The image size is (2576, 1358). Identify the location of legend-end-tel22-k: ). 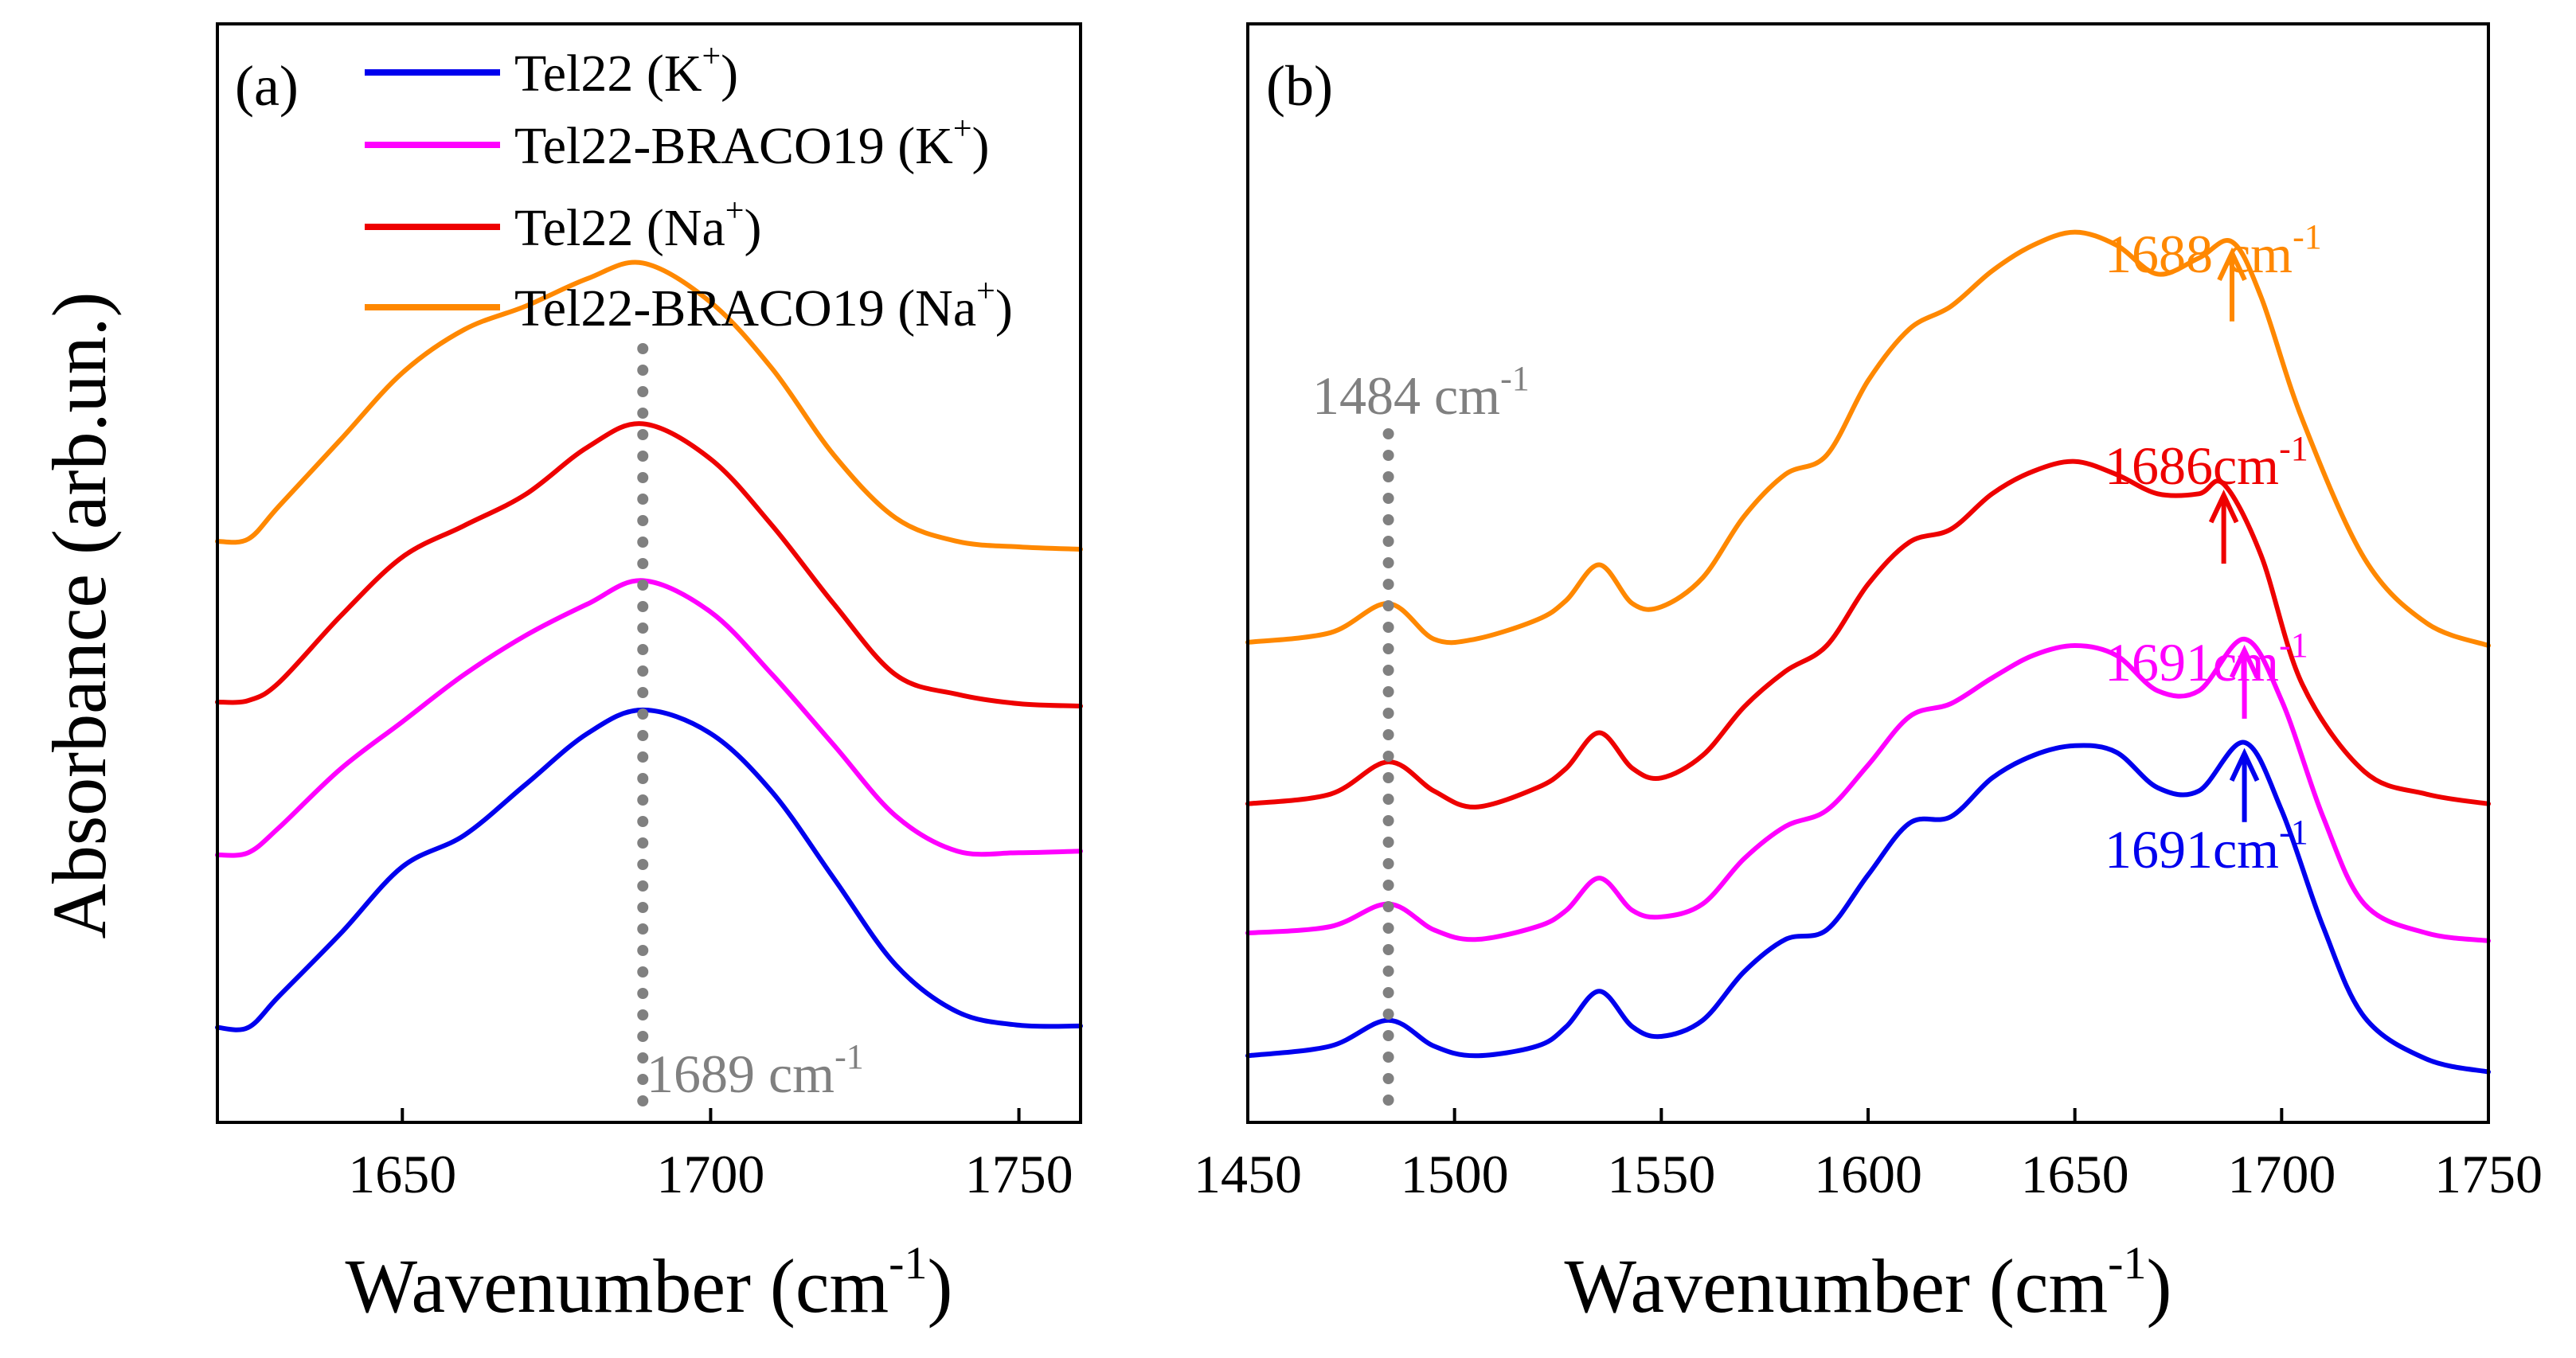
(729, 74).